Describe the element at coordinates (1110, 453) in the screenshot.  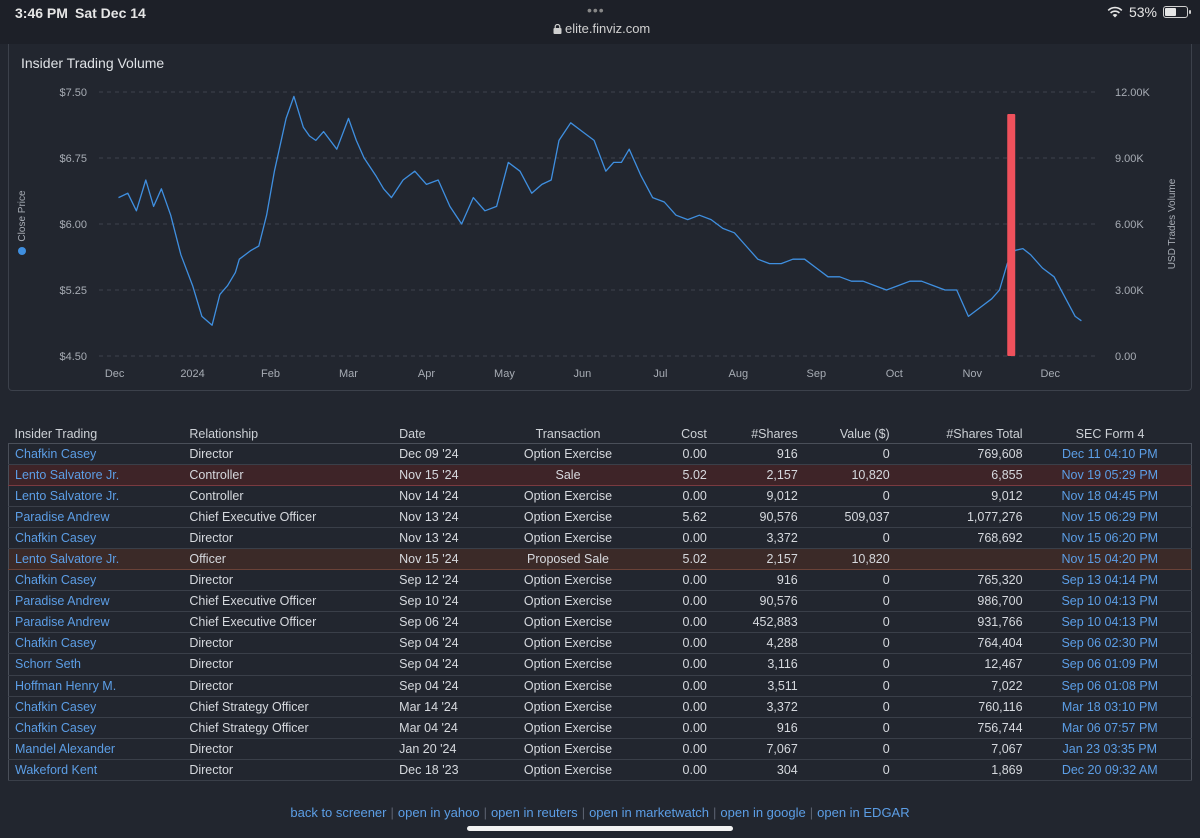
I see `sec-form-link: Dec 11 04:10 PM` at that location.